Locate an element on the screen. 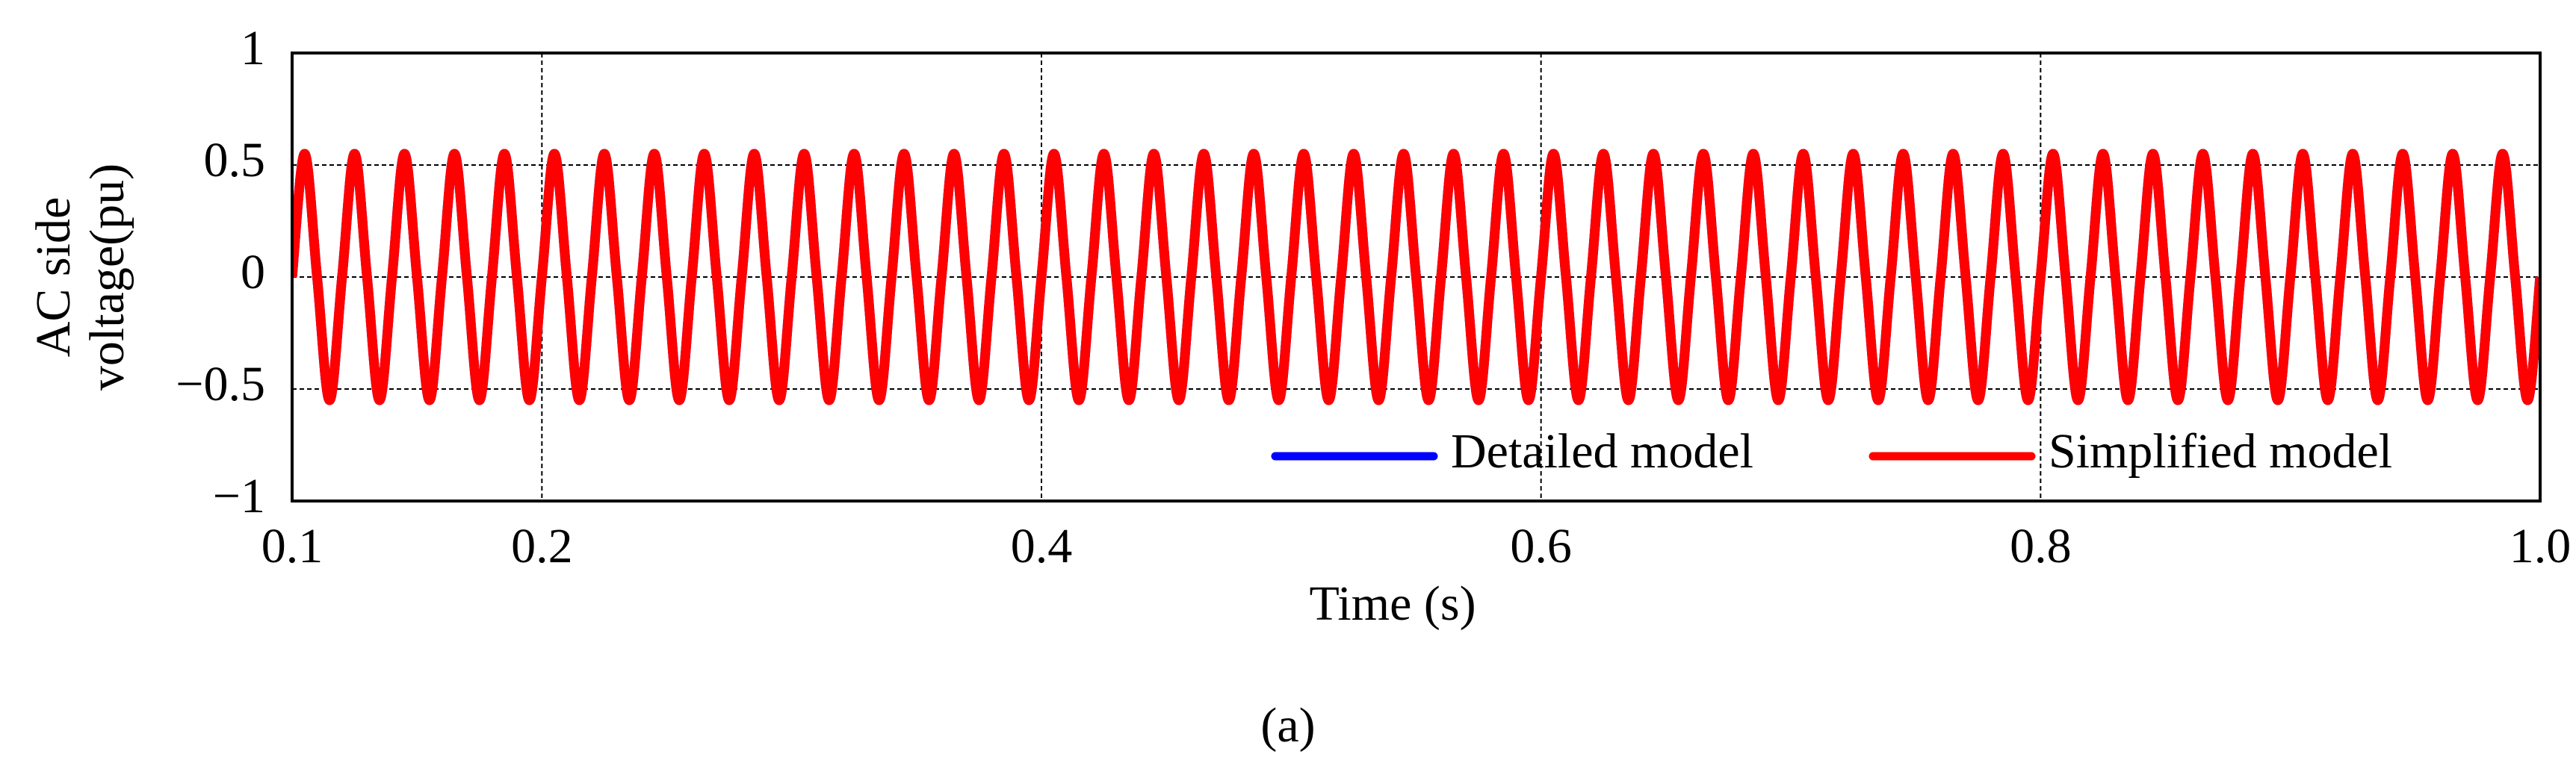  x-tick-label: 0.6 is located at coordinates (1541, 546).